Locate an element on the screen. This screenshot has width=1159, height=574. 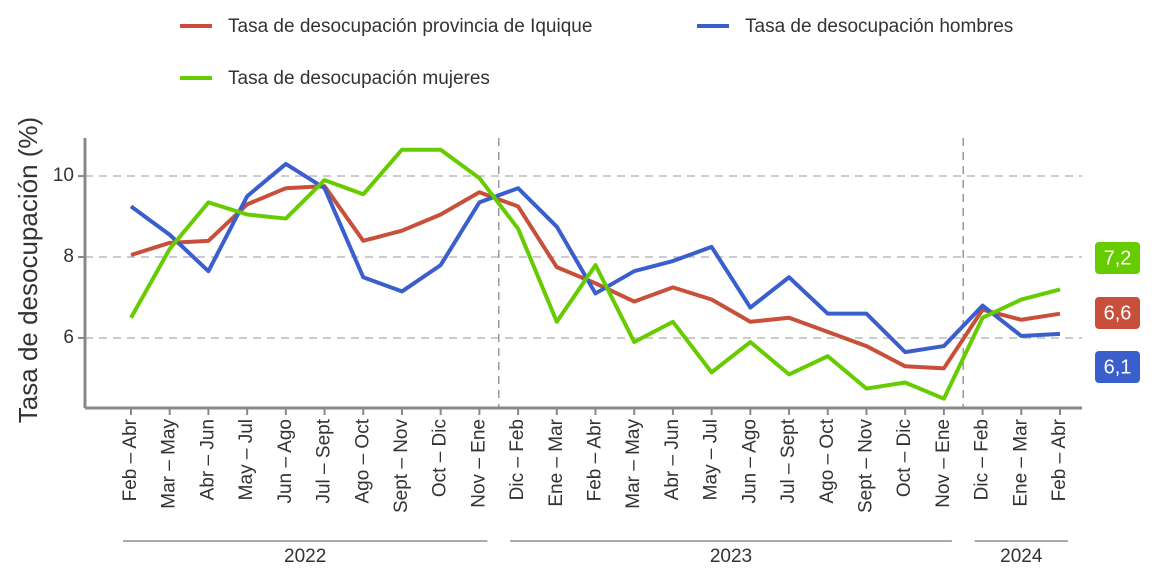
end-label: 6,1 is located at coordinates (1118, 367).